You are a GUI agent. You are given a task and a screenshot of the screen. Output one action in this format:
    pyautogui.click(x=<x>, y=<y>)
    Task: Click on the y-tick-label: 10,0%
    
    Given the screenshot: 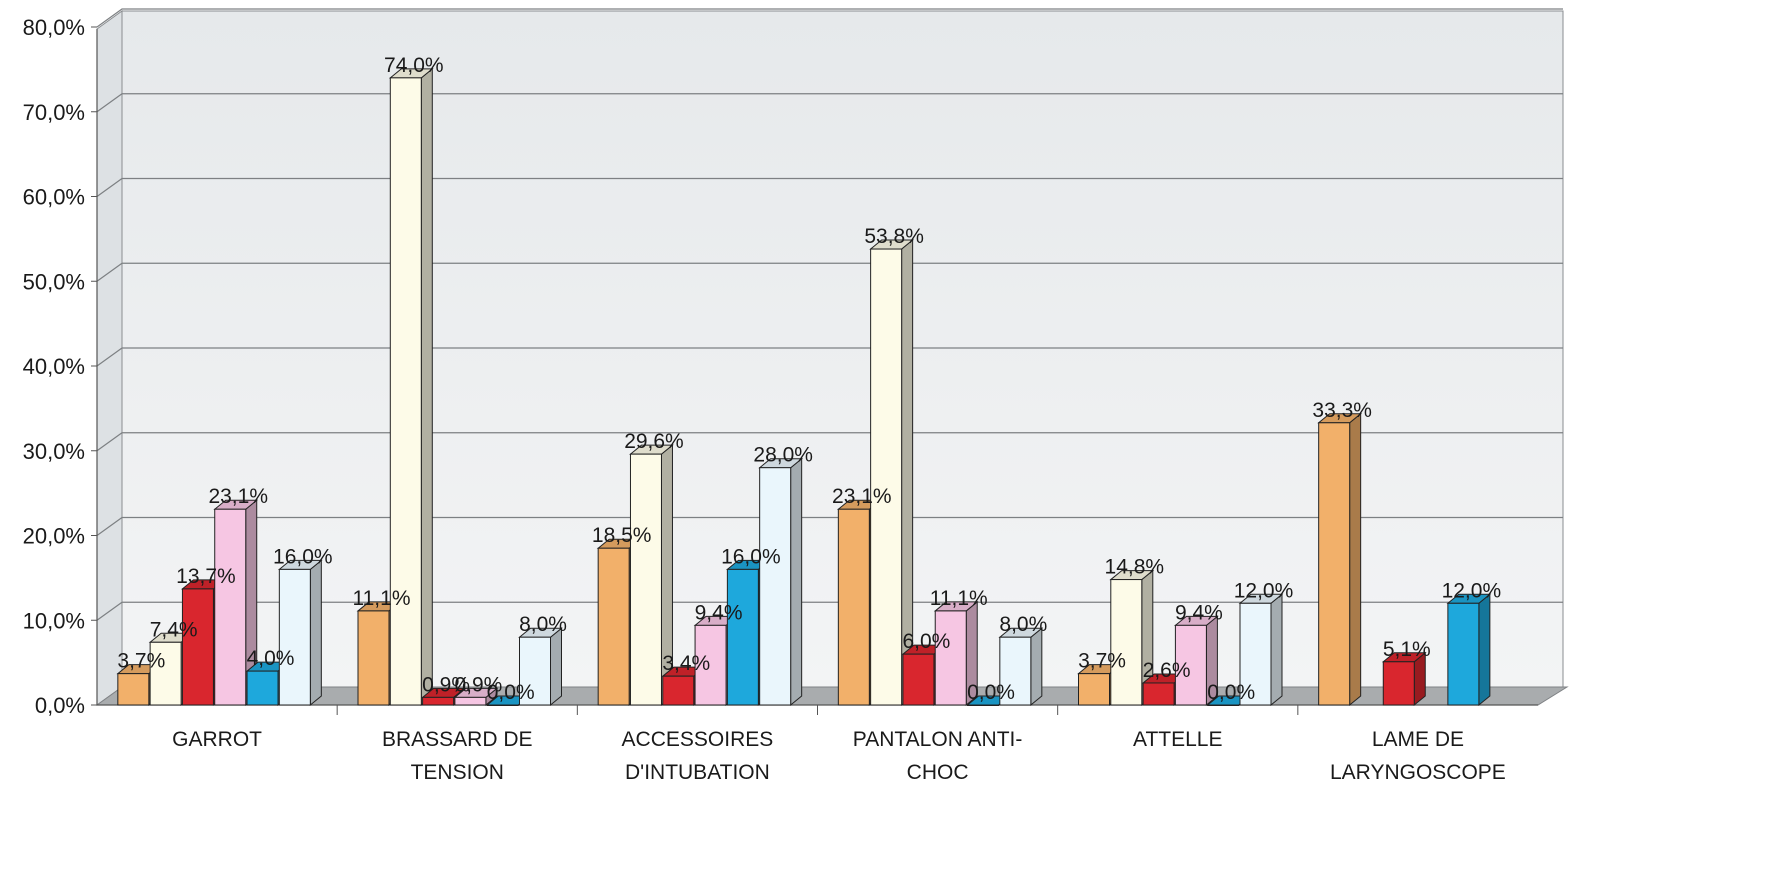 What is the action you would take?
    pyautogui.click(x=54, y=620)
    